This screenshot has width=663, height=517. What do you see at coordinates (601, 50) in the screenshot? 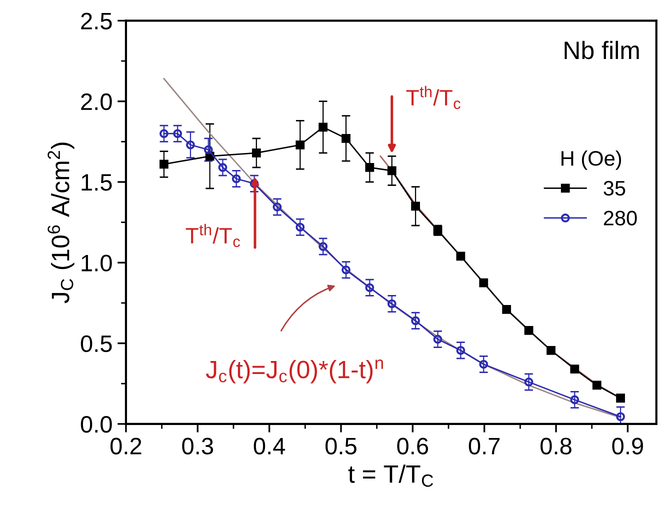
I see `annotation: Nb film` at bounding box center [601, 50].